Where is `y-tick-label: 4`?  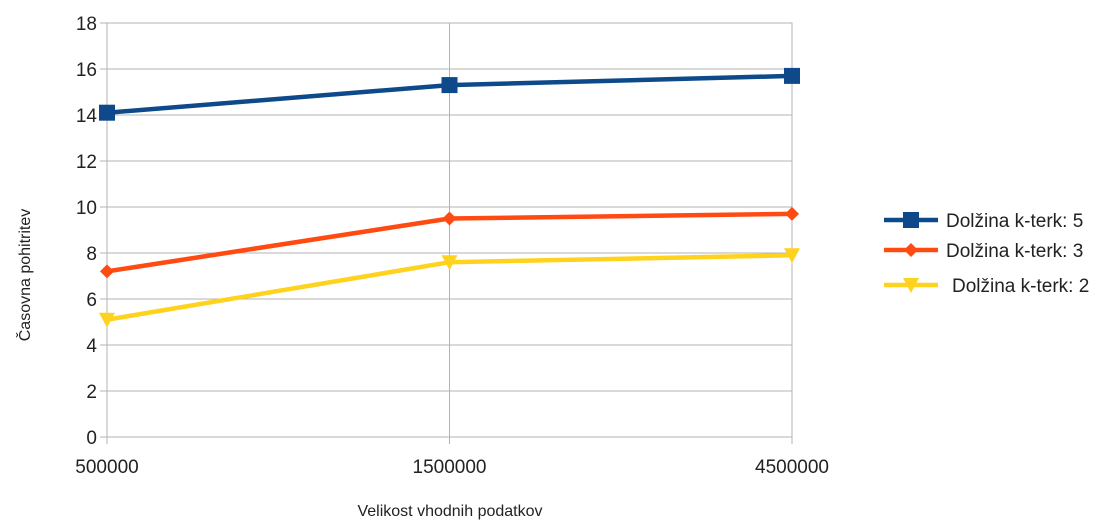
y-tick-label: 4 is located at coordinates (91, 346).